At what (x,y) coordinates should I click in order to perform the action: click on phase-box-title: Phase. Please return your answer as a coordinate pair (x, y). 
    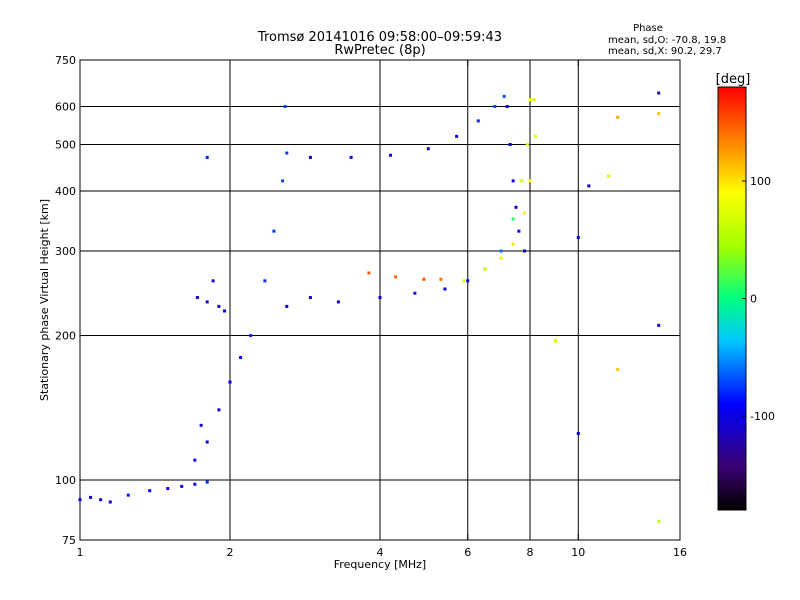
    Looking at the image, I should click on (648, 28).